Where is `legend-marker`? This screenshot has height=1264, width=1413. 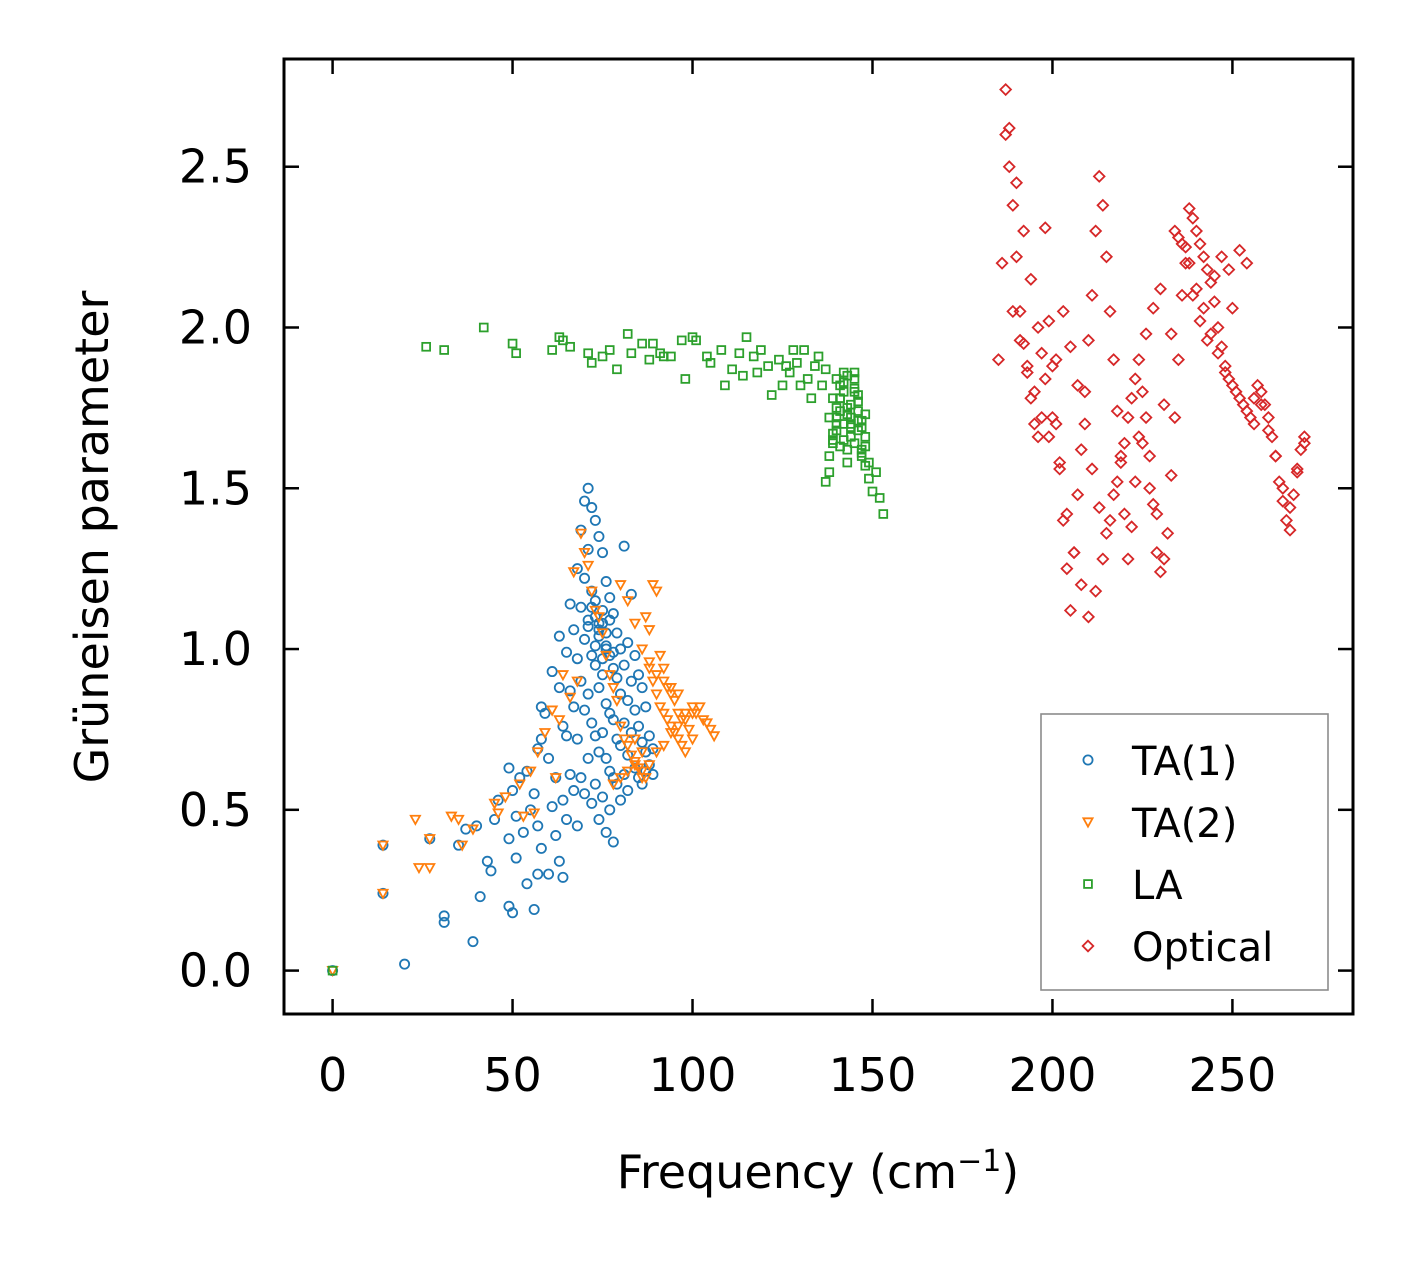
legend-marker is located at coordinates (1088, 884).